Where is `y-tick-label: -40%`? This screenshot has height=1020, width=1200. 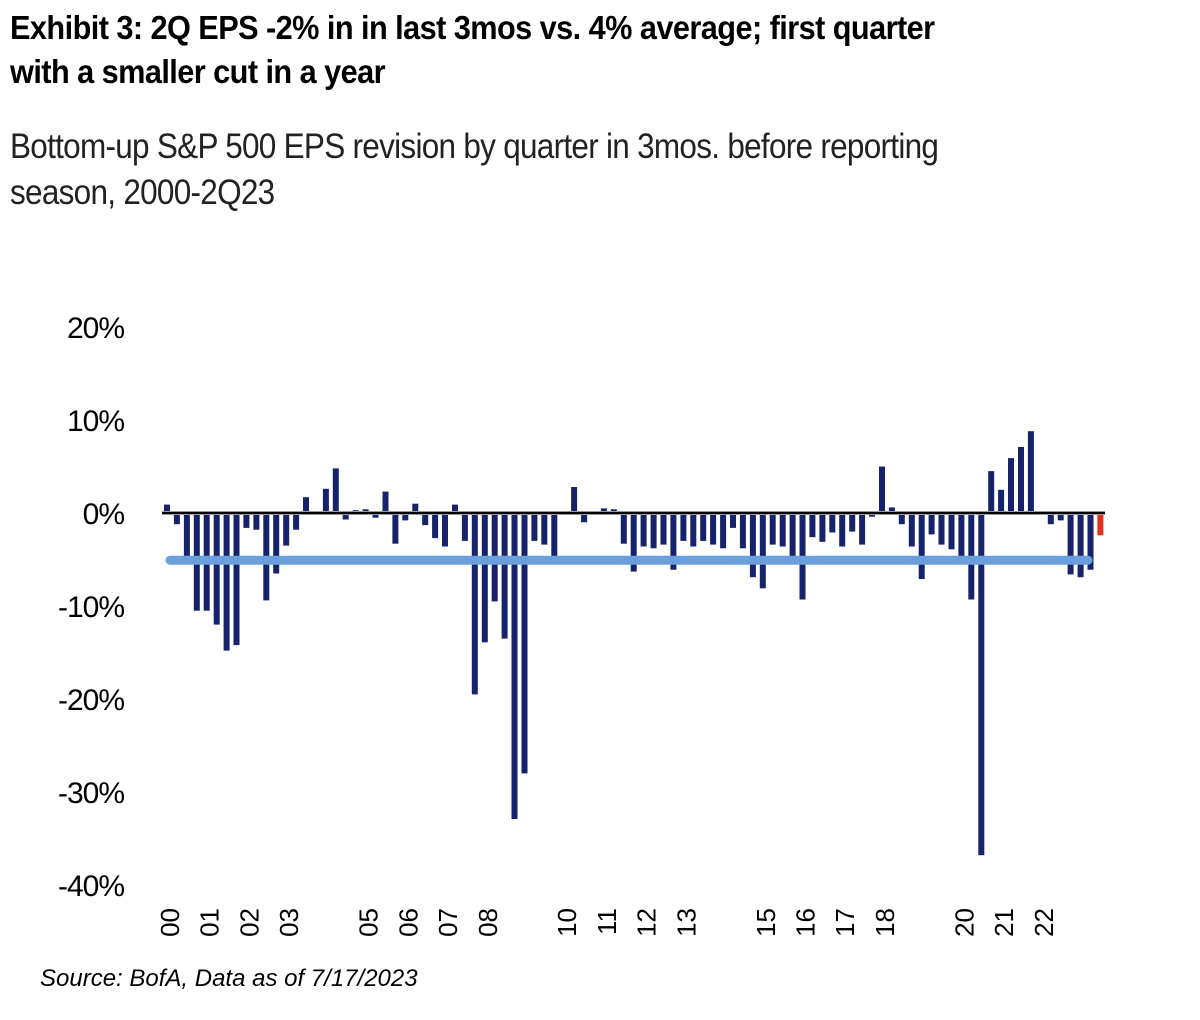
y-tick-label: -40% is located at coordinates (91, 886).